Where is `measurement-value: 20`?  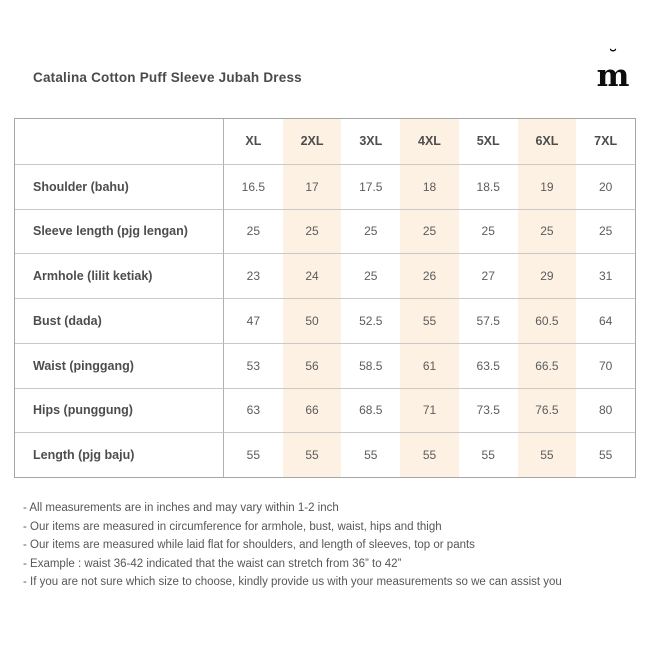
measurement-value: 20 is located at coordinates (605, 186).